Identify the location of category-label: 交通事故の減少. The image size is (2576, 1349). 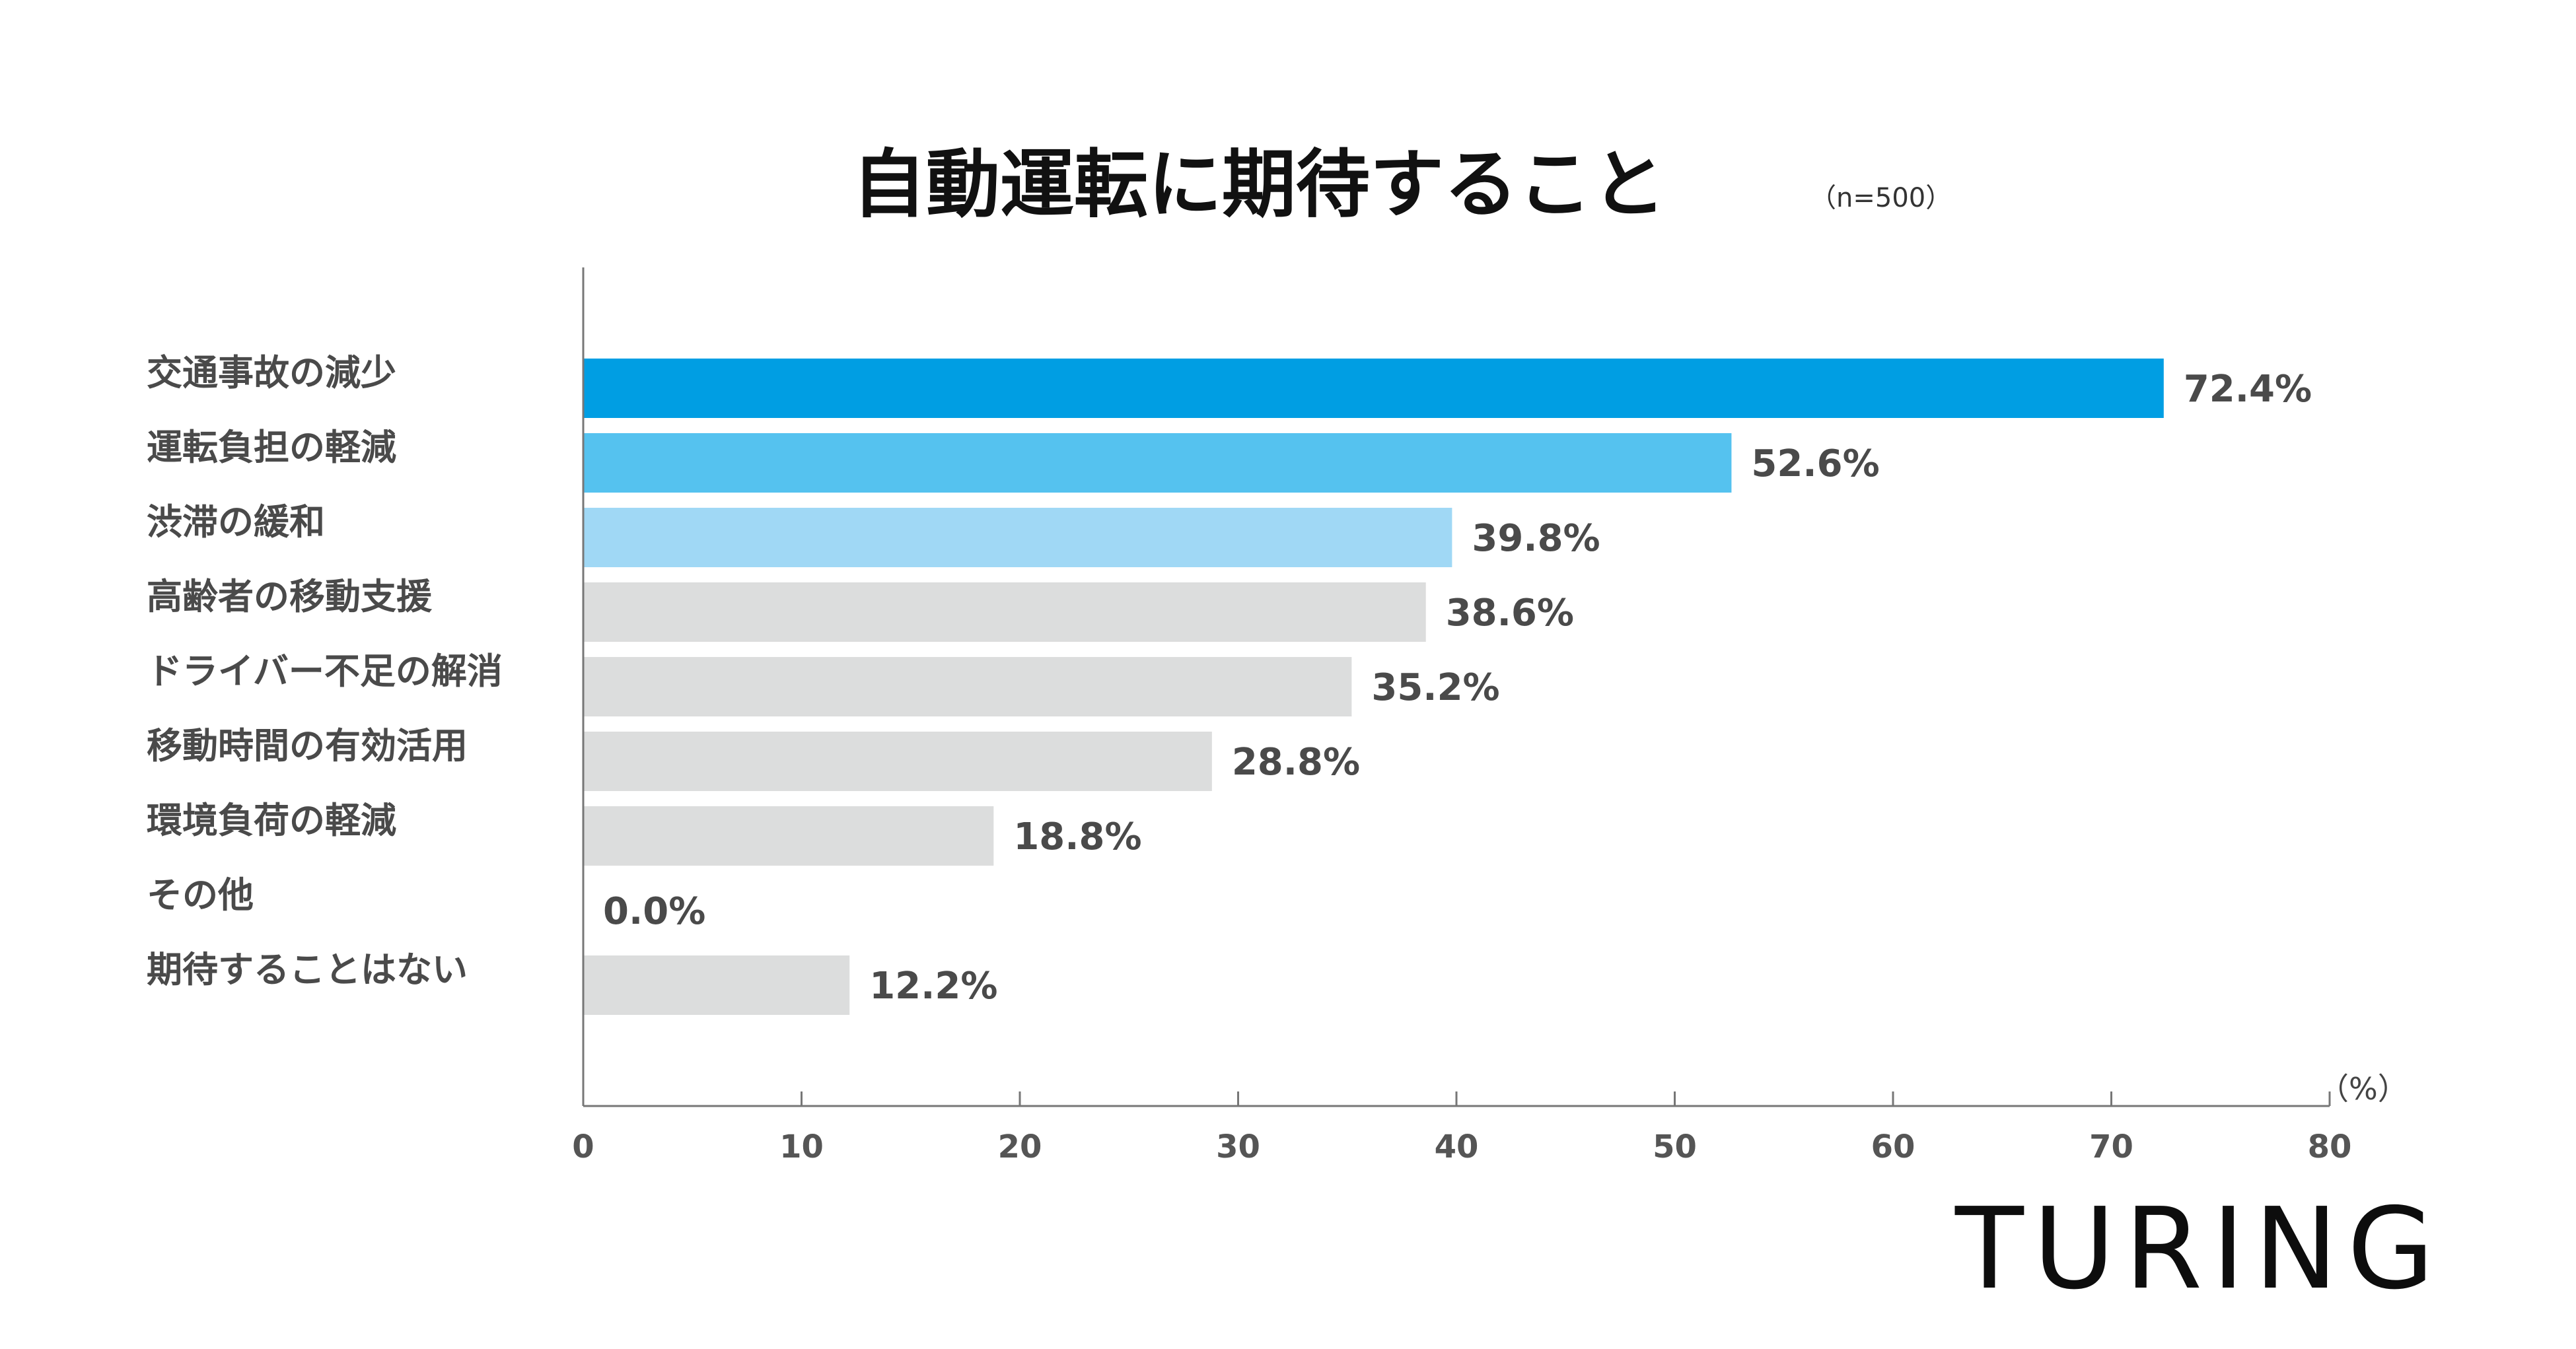
(272, 373).